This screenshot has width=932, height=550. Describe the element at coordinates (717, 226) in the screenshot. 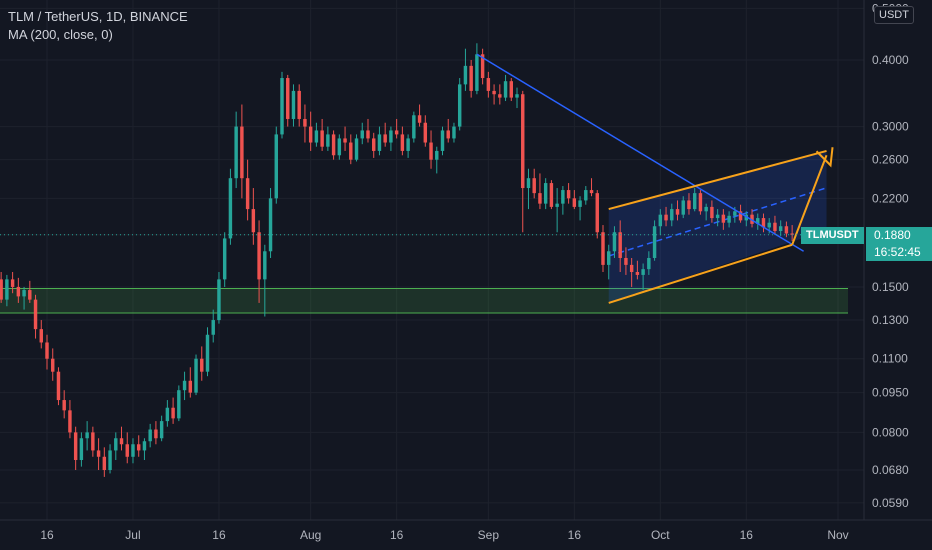

I see `channel-fill` at that location.